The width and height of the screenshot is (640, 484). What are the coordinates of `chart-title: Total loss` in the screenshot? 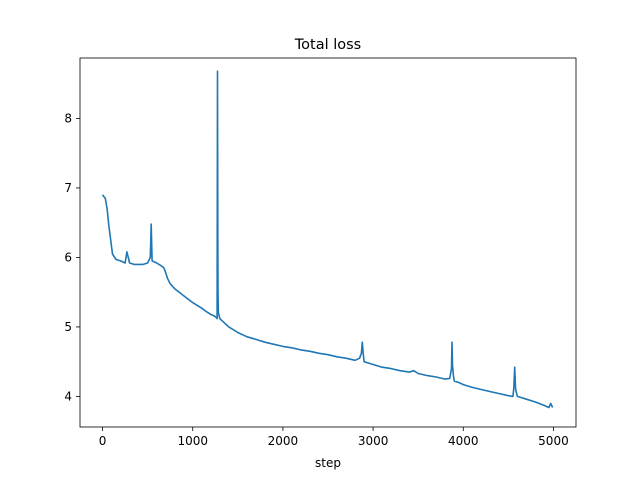 It's located at (327, 45).